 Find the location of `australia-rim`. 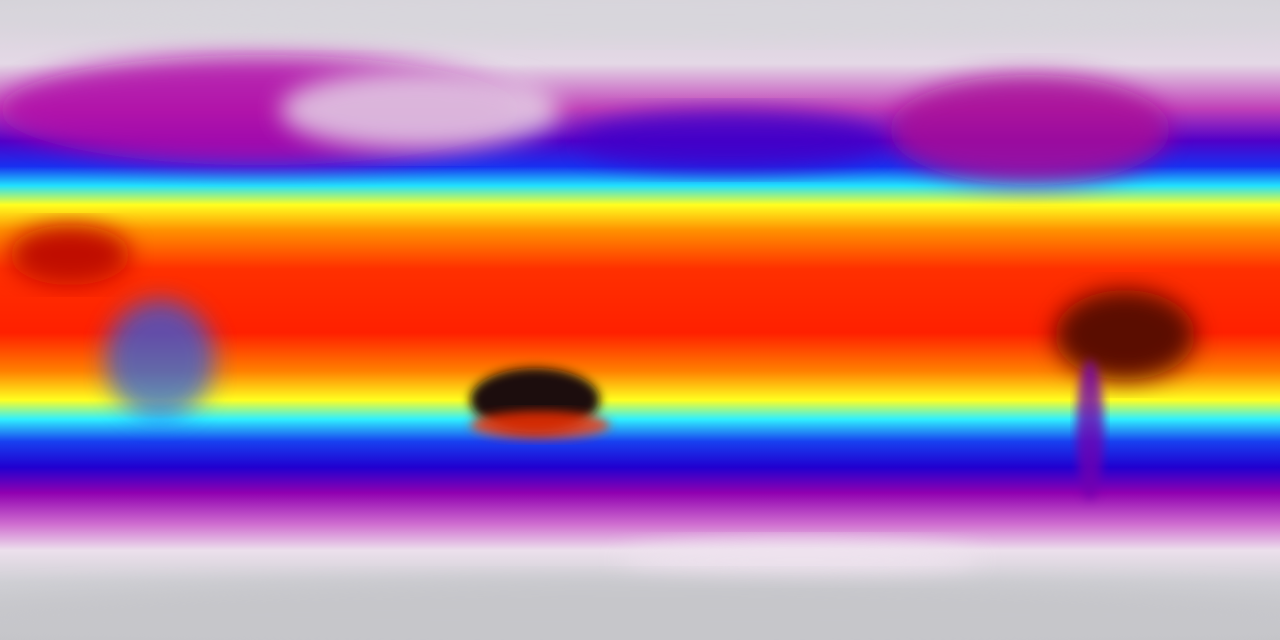

australia-rim is located at coordinates (540, 425).